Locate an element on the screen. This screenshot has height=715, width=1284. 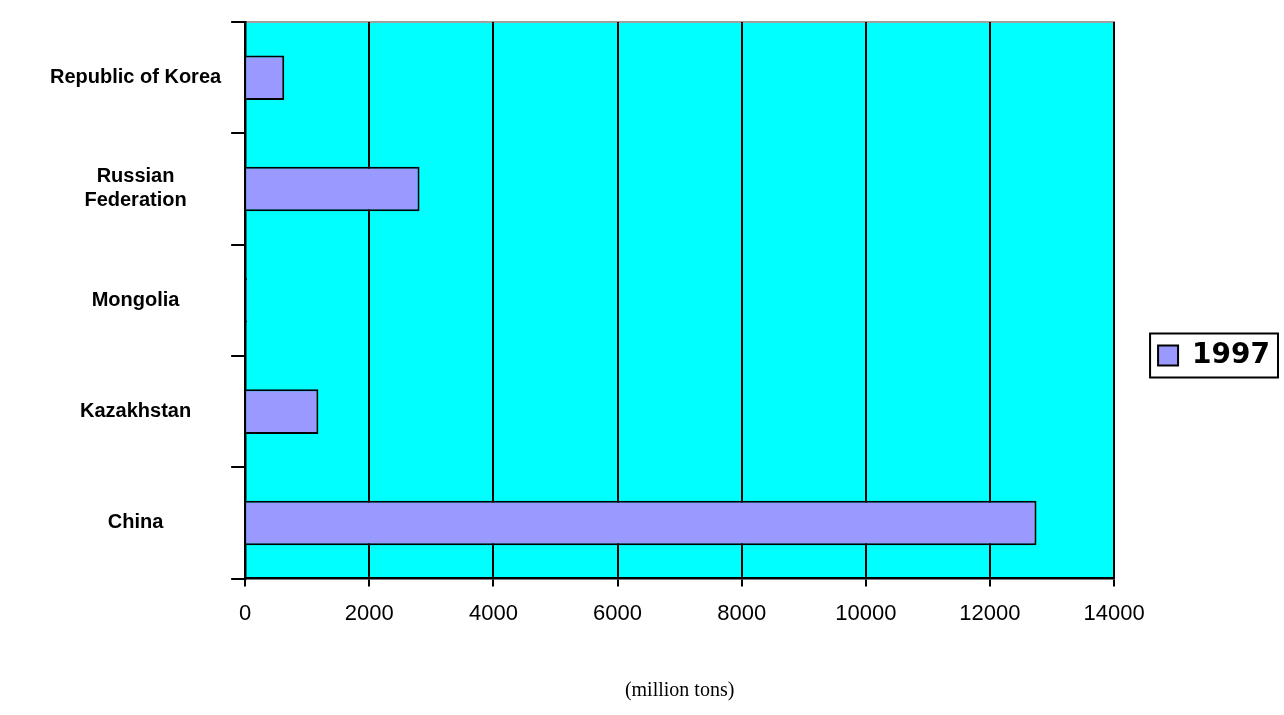
y-tick-label: China is located at coordinates (136, 521).